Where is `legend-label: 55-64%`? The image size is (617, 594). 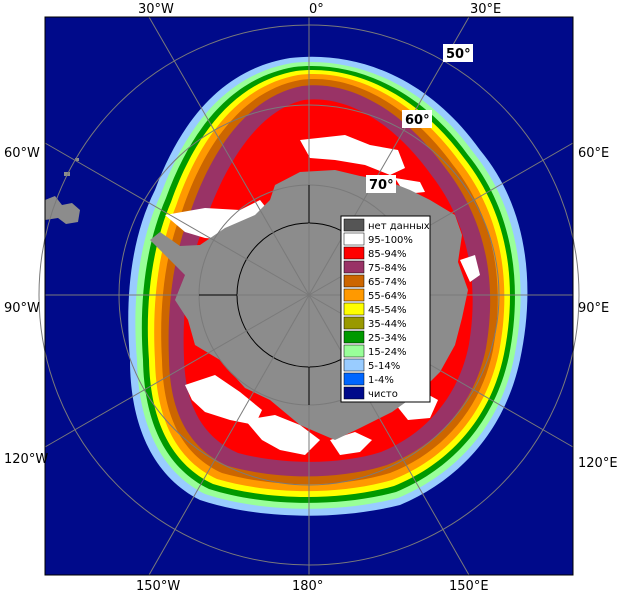
legend-label: 55-64% is located at coordinates (387, 296).